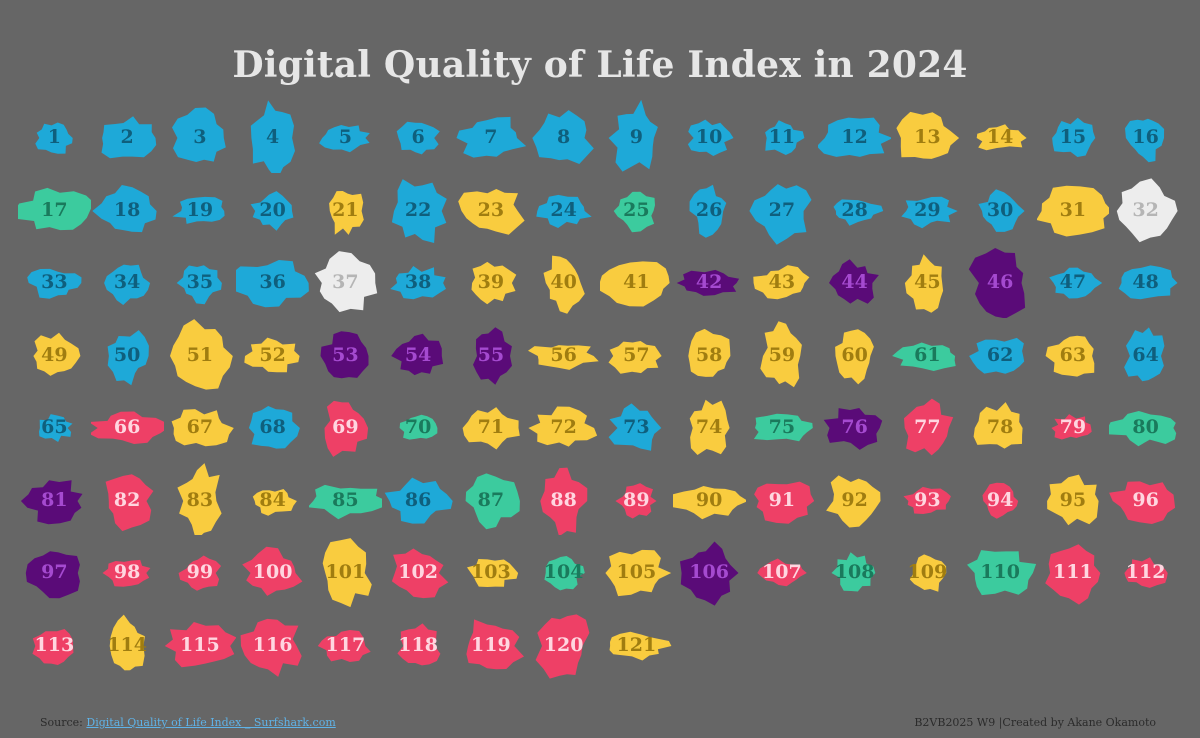  What do you see at coordinates (1145, 427) in the screenshot?
I see `rank-label: 80` at bounding box center [1145, 427].